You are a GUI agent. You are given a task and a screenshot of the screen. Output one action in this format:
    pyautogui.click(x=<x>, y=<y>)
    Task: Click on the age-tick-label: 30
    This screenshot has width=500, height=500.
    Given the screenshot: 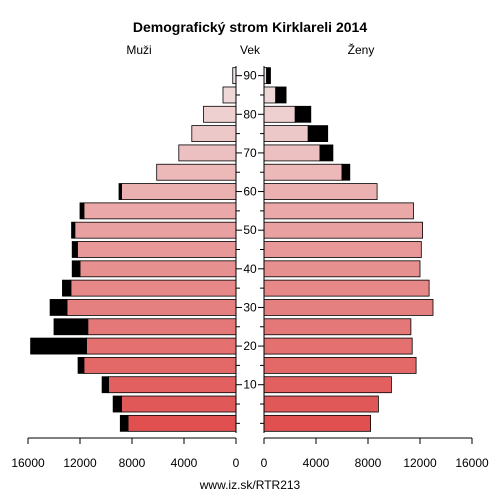 What is the action you would take?
    pyautogui.click(x=250, y=307)
    